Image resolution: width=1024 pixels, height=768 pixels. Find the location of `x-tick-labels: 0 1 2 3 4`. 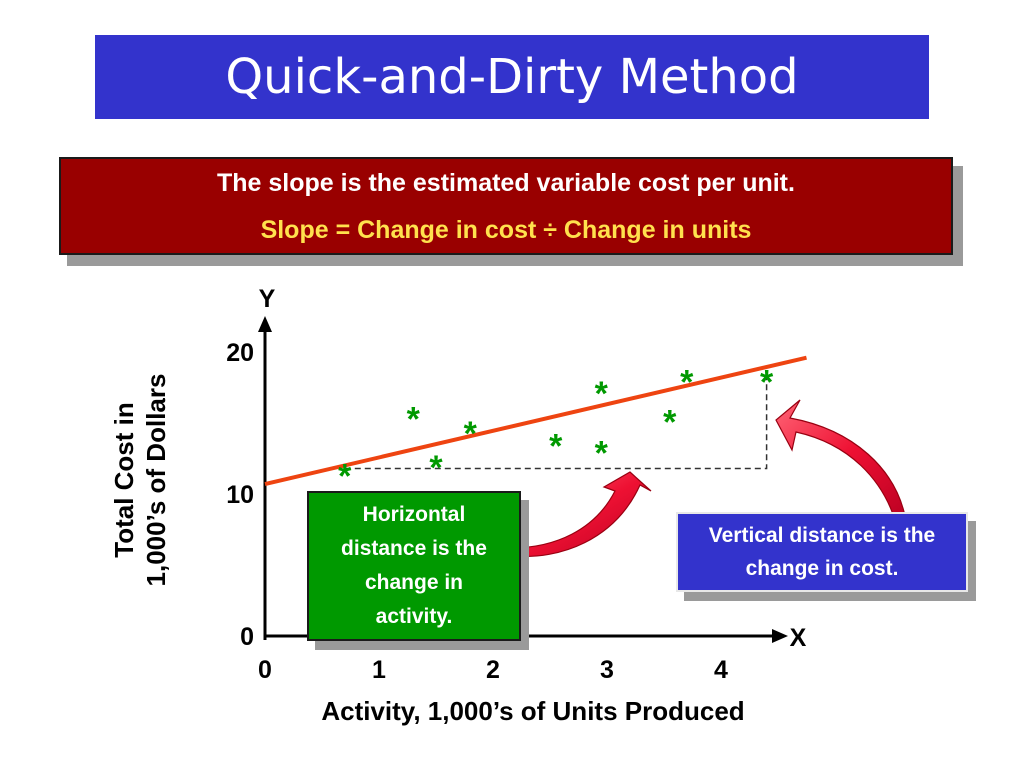

x-tick-labels: 0 1 2 3 4 is located at coordinates (493, 670).